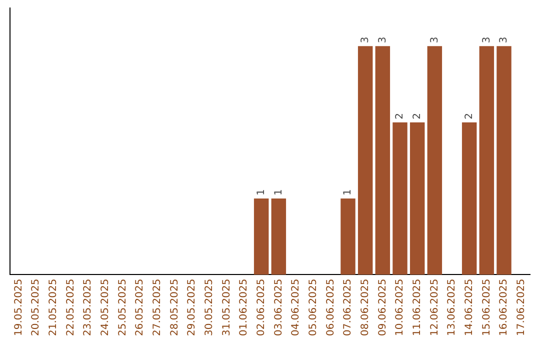 This screenshot has width=540, height=340. What do you see at coordinates (192, 307) in the screenshot?
I see `x-tick-label: 29.05.2025` at bounding box center [192, 307].